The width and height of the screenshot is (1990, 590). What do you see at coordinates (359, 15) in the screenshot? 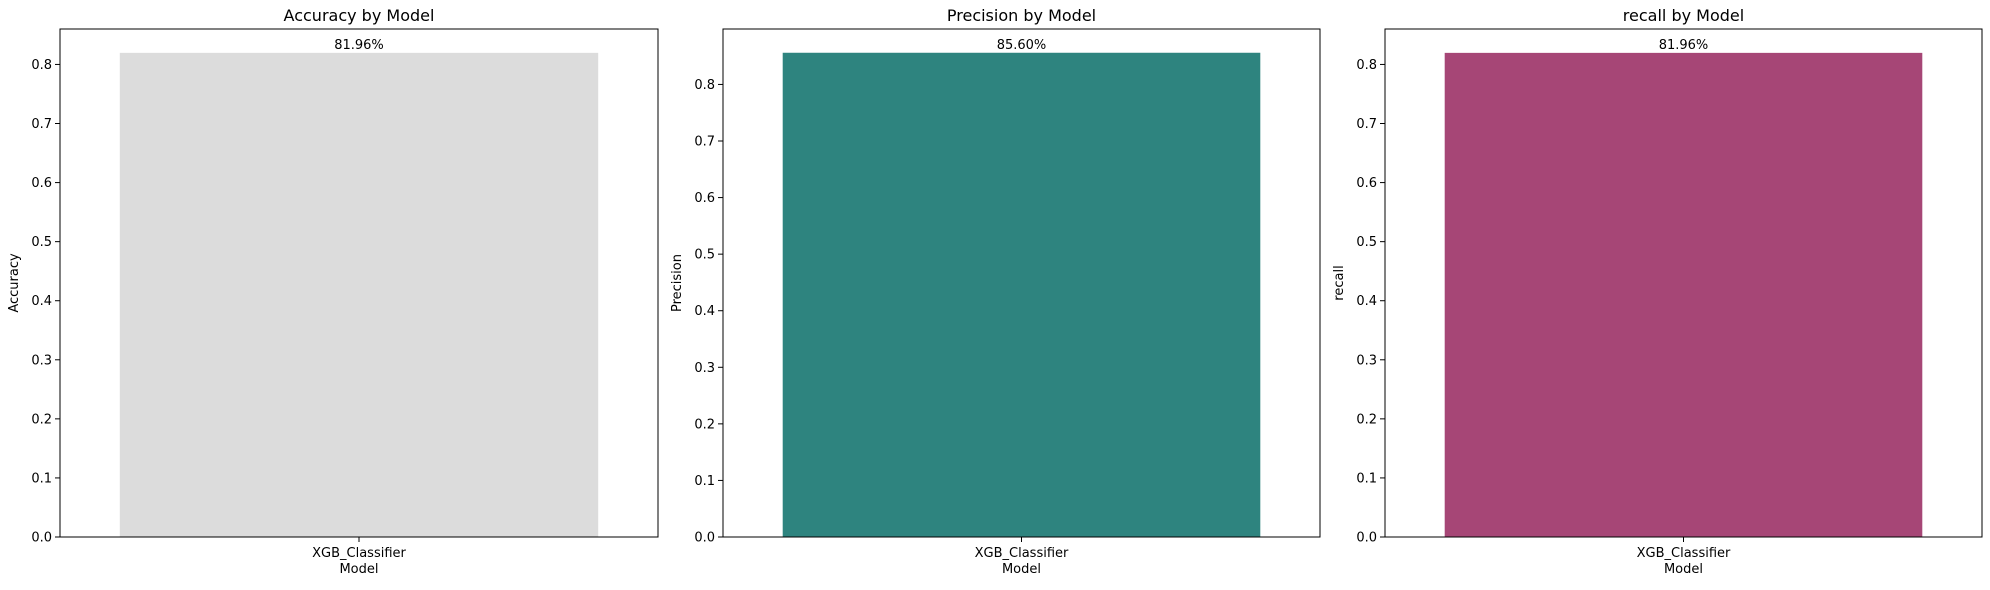
I see `chart-title: Accuracy by Model` at bounding box center [359, 15].